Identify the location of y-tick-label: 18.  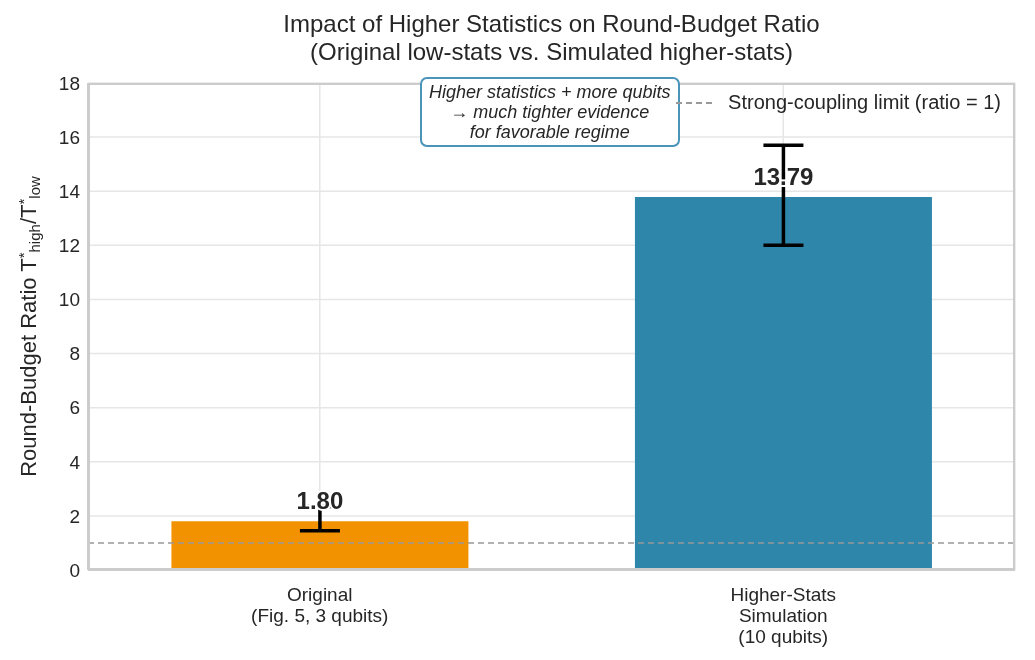
(69, 83).